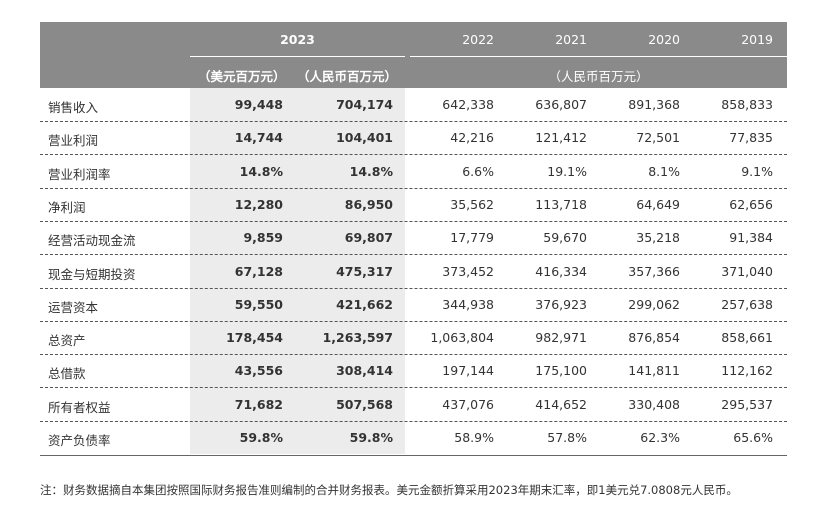  Describe the element at coordinates (478, 39) in the screenshot. I see `year-header: 2022` at that location.